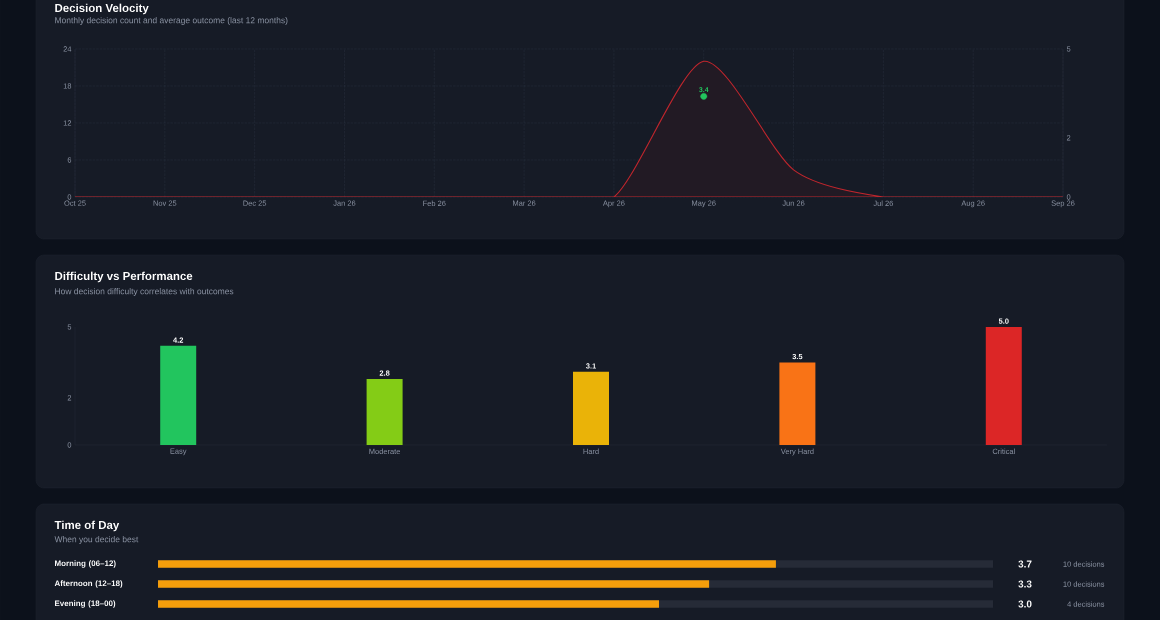 This screenshot has height=620, width=1160. I want to click on chart-title: Time of Day, so click(87, 526).